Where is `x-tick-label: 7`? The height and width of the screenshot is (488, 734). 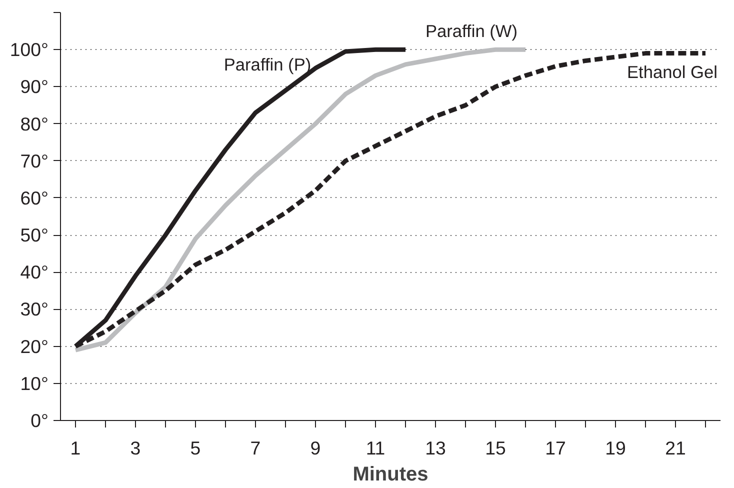 x-tick-label: 7 is located at coordinates (255, 448).